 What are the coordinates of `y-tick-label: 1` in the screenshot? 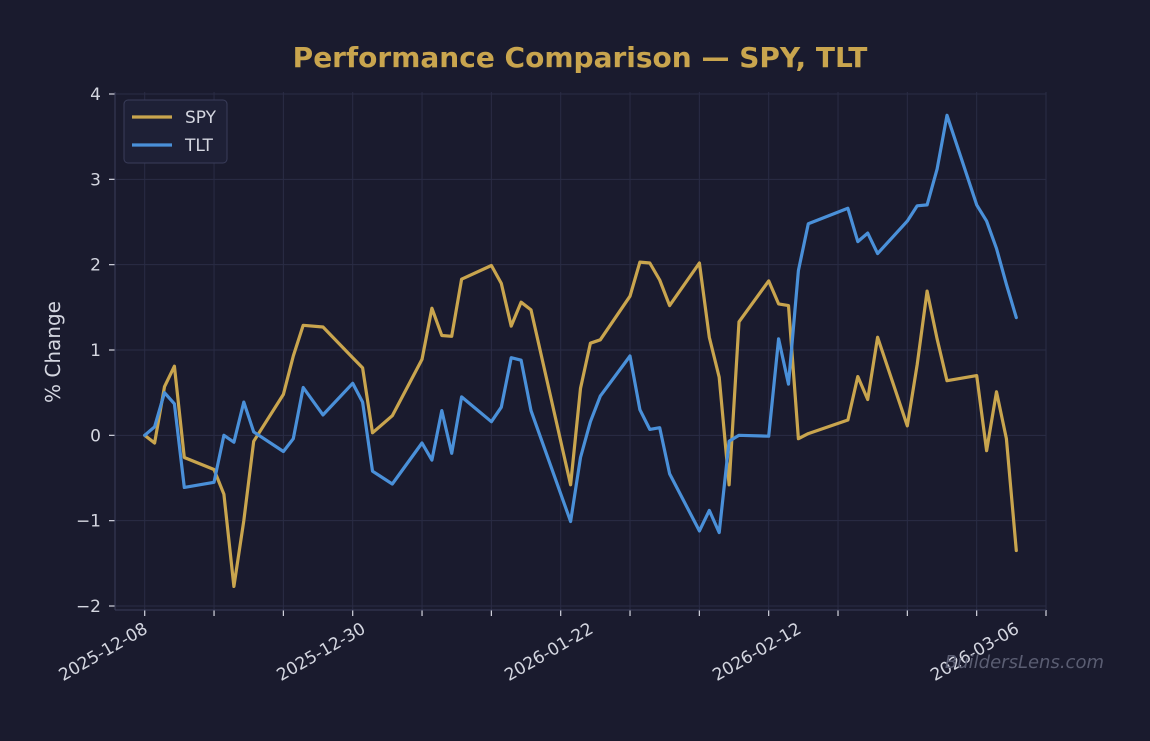 It's located at (95, 351).